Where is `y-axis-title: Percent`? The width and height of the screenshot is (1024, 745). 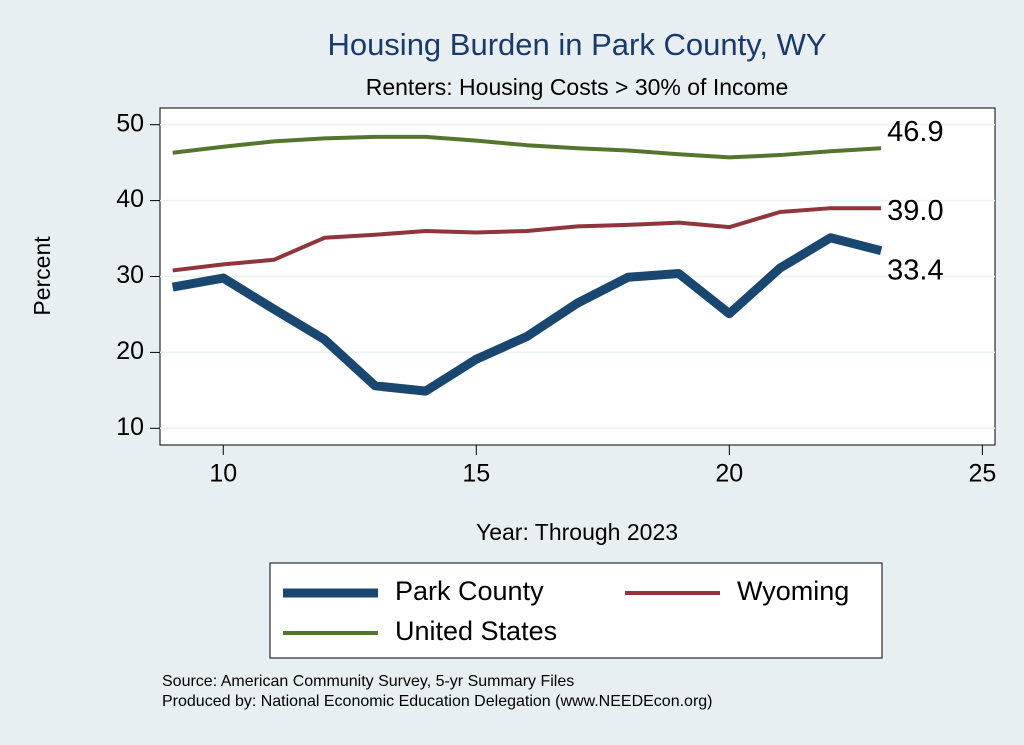
y-axis-title: Percent is located at coordinates (42, 276).